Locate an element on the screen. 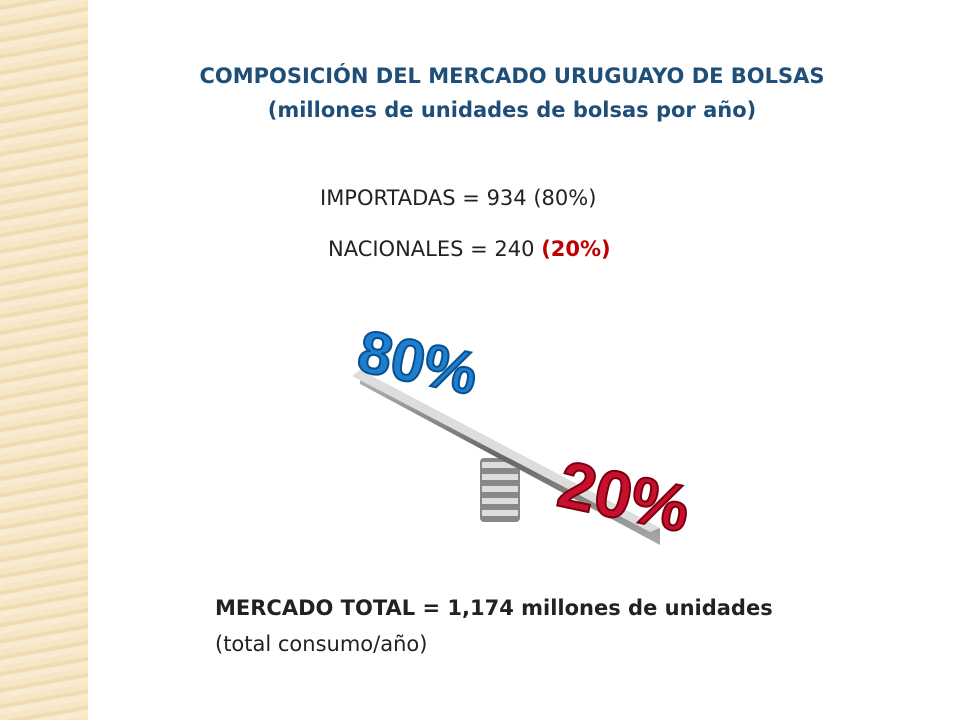 This screenshot has height=720, width=960. seesaw-illustration: 80% 20% is located at coordinates (524, 431).